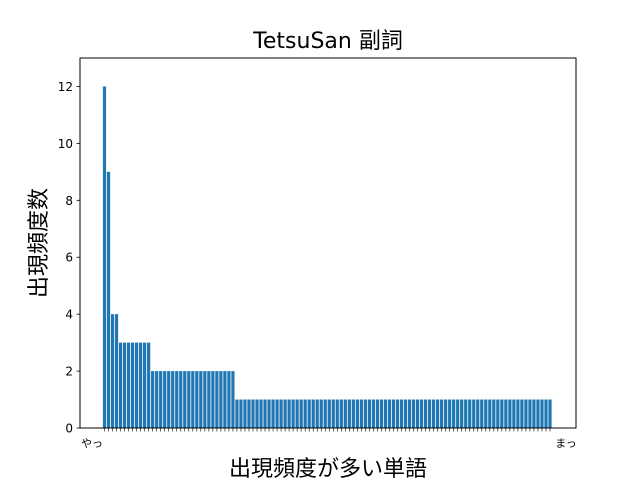 The width and height of the screenshot is (640, 480). I want to click on x-tick-label-first: やっ, so click(92, 443).